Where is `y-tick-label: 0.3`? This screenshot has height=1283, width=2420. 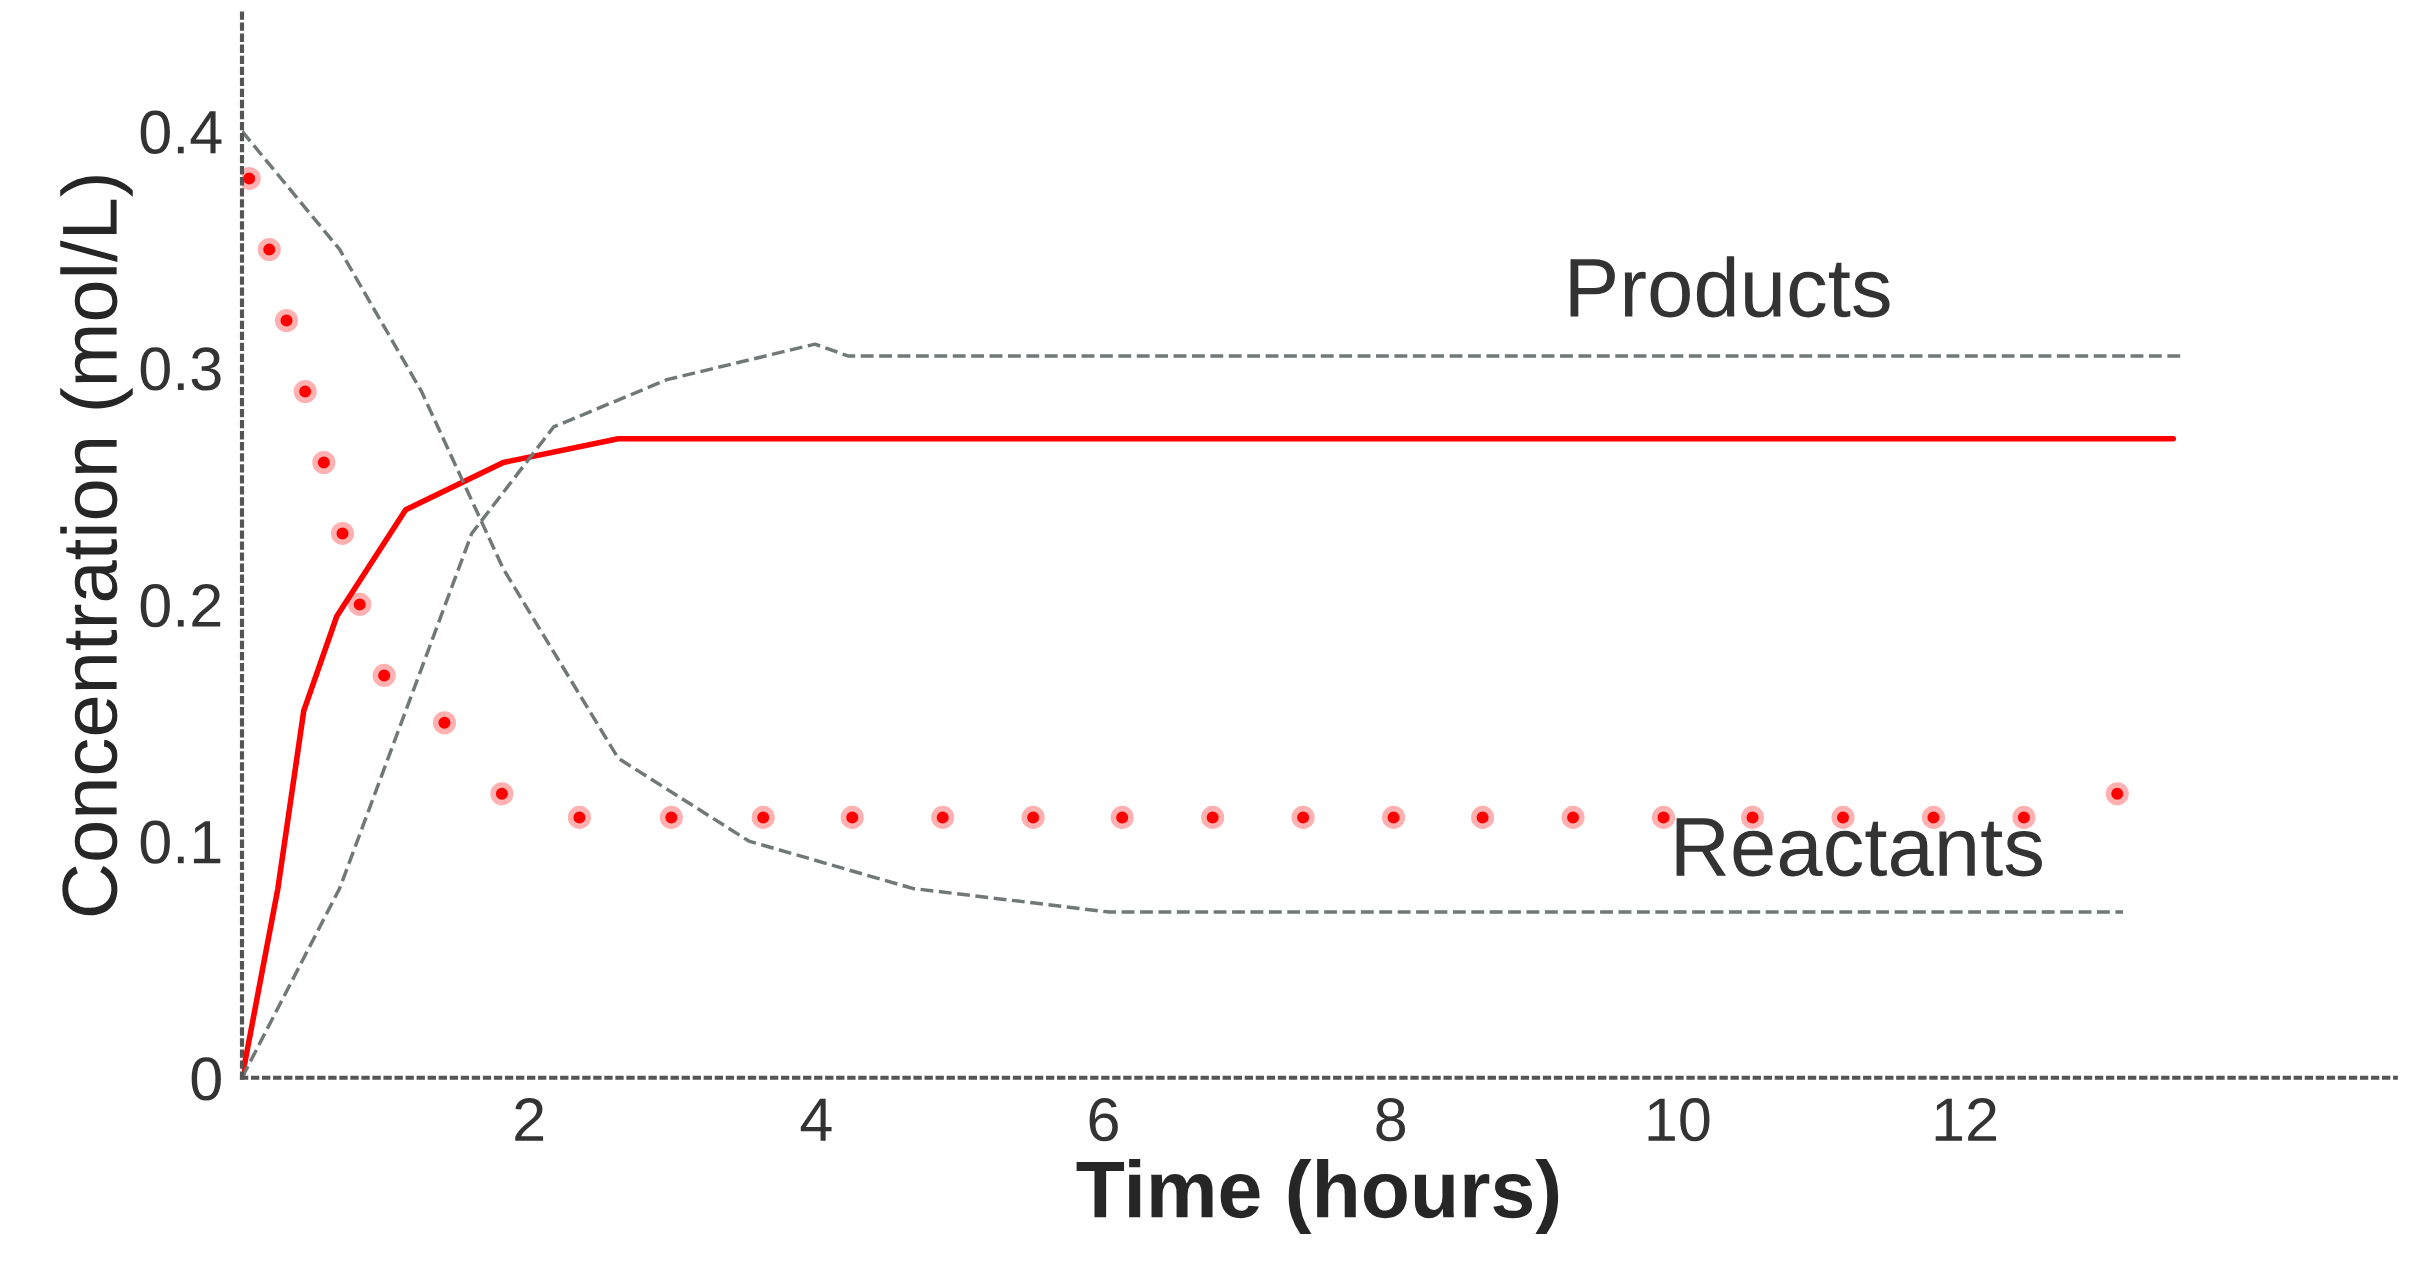
y-tick-label: 0.3 is located at coordinates (180, 369).